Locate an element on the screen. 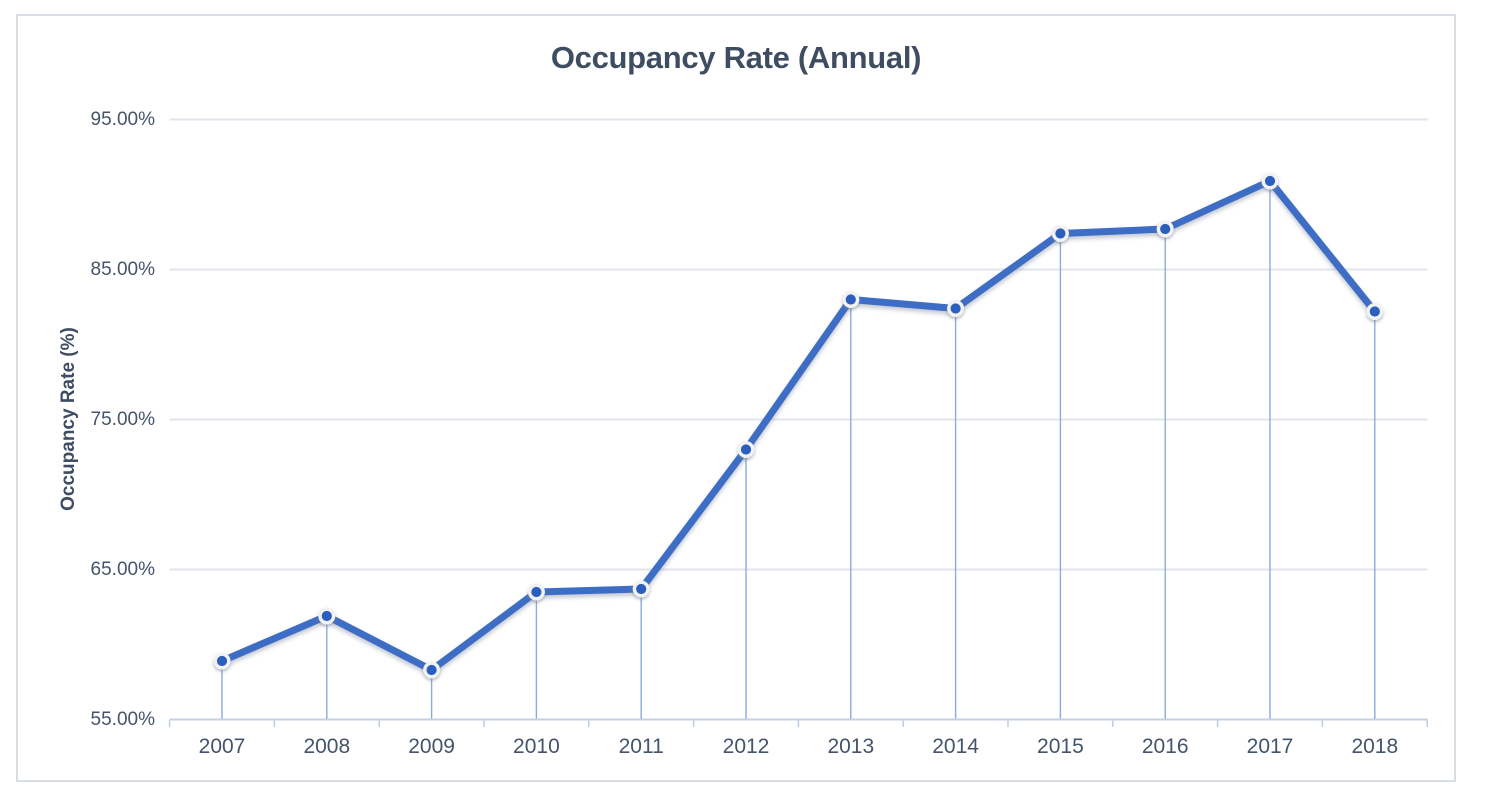  y-tick-label-95: 95.00% is located at coordinates (122, 119).